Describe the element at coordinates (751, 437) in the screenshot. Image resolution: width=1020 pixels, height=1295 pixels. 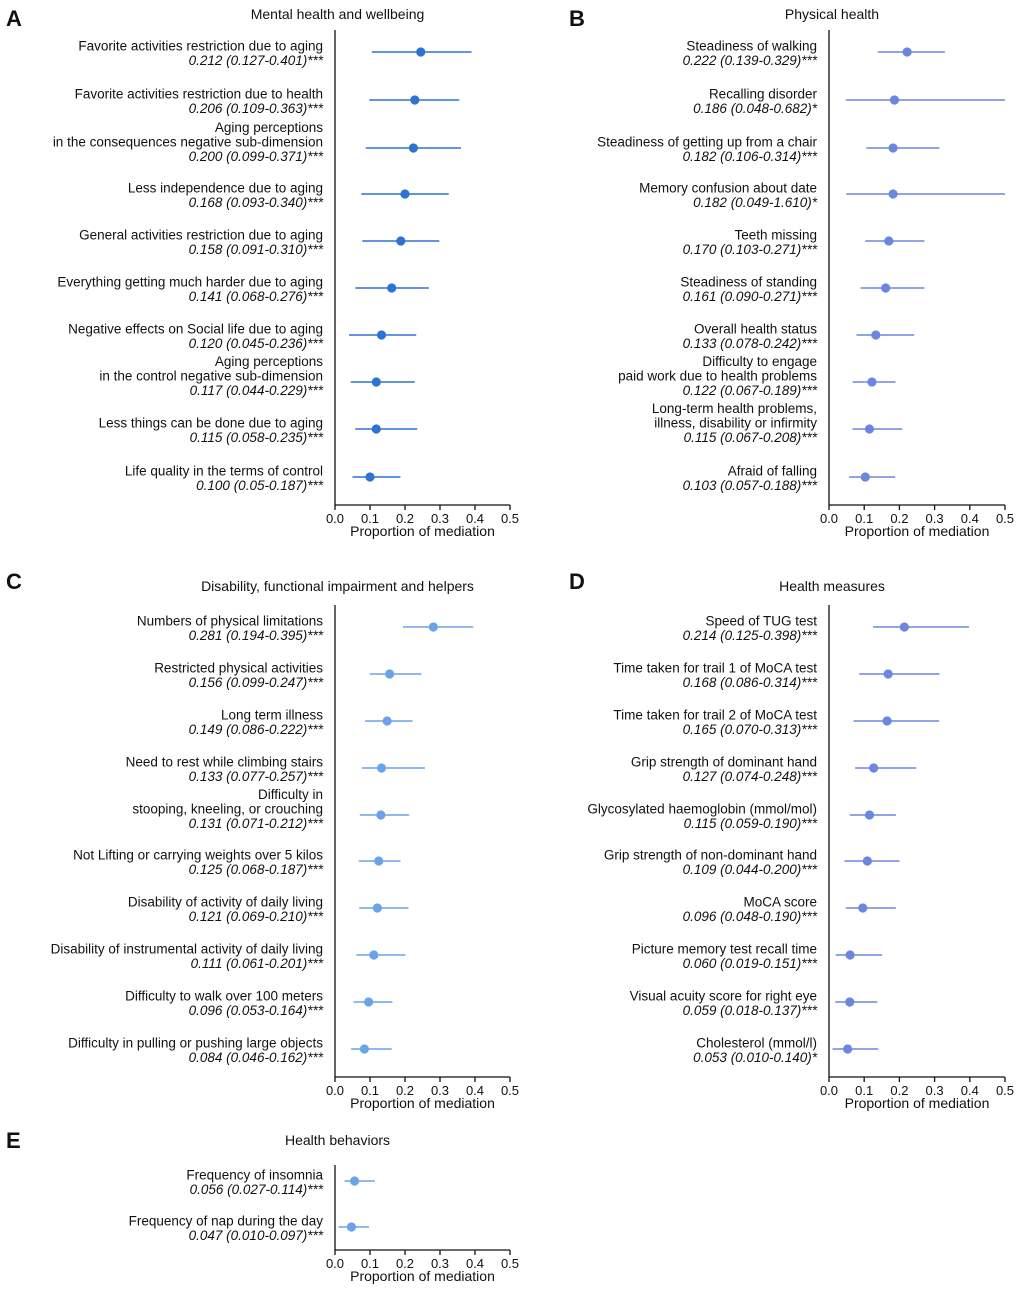
I see `row-estimate: 0.115 (0.067-0.208)***` at that location.